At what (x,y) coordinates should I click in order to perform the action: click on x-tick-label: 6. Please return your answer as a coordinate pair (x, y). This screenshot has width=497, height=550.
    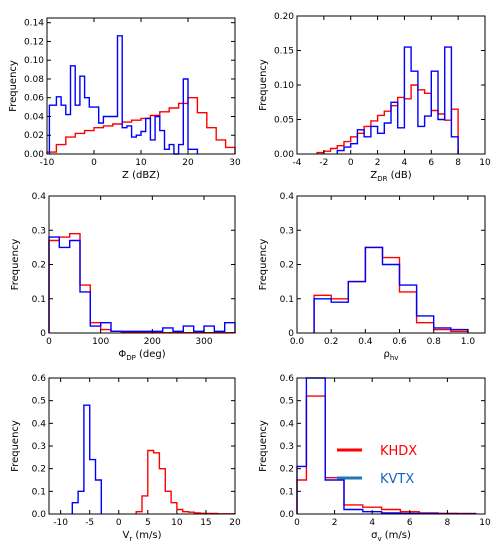
    Looking at the image, I should click on (431, 163).